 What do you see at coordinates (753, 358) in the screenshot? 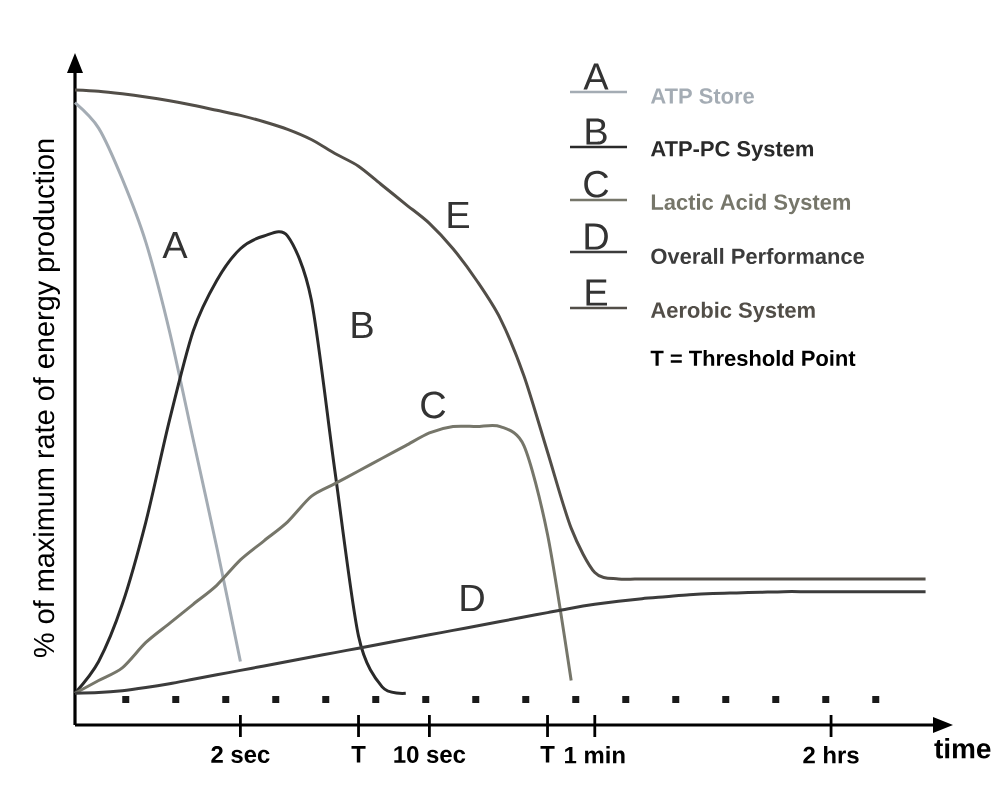
I see `annotation: T = Threshold Point` at bounding box center [753, 358].